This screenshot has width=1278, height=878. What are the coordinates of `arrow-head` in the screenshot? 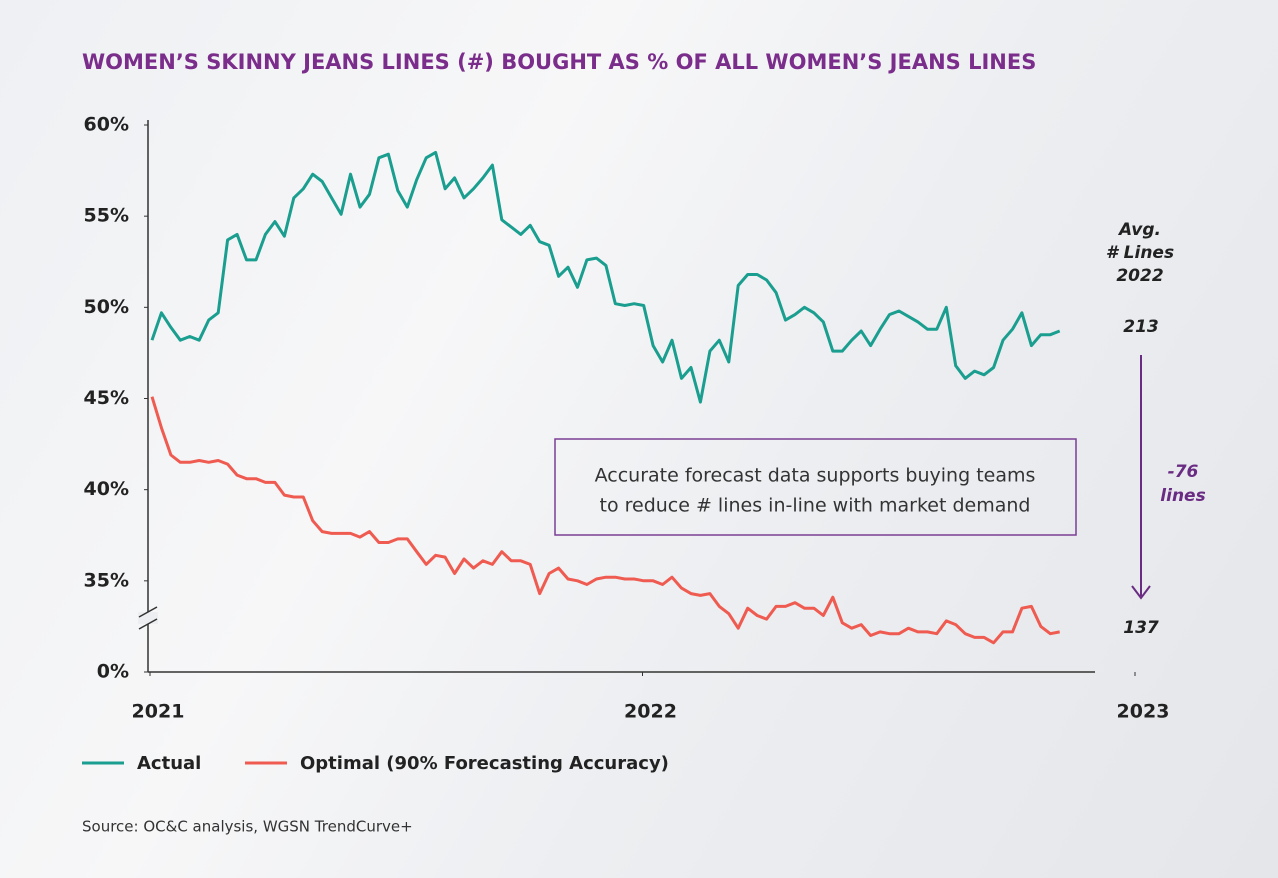 It's located at (1141, 592).